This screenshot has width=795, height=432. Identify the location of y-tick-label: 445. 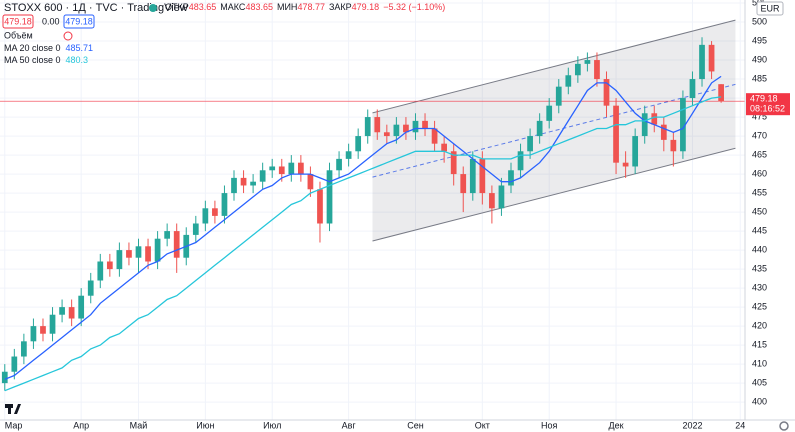
(759, 230).